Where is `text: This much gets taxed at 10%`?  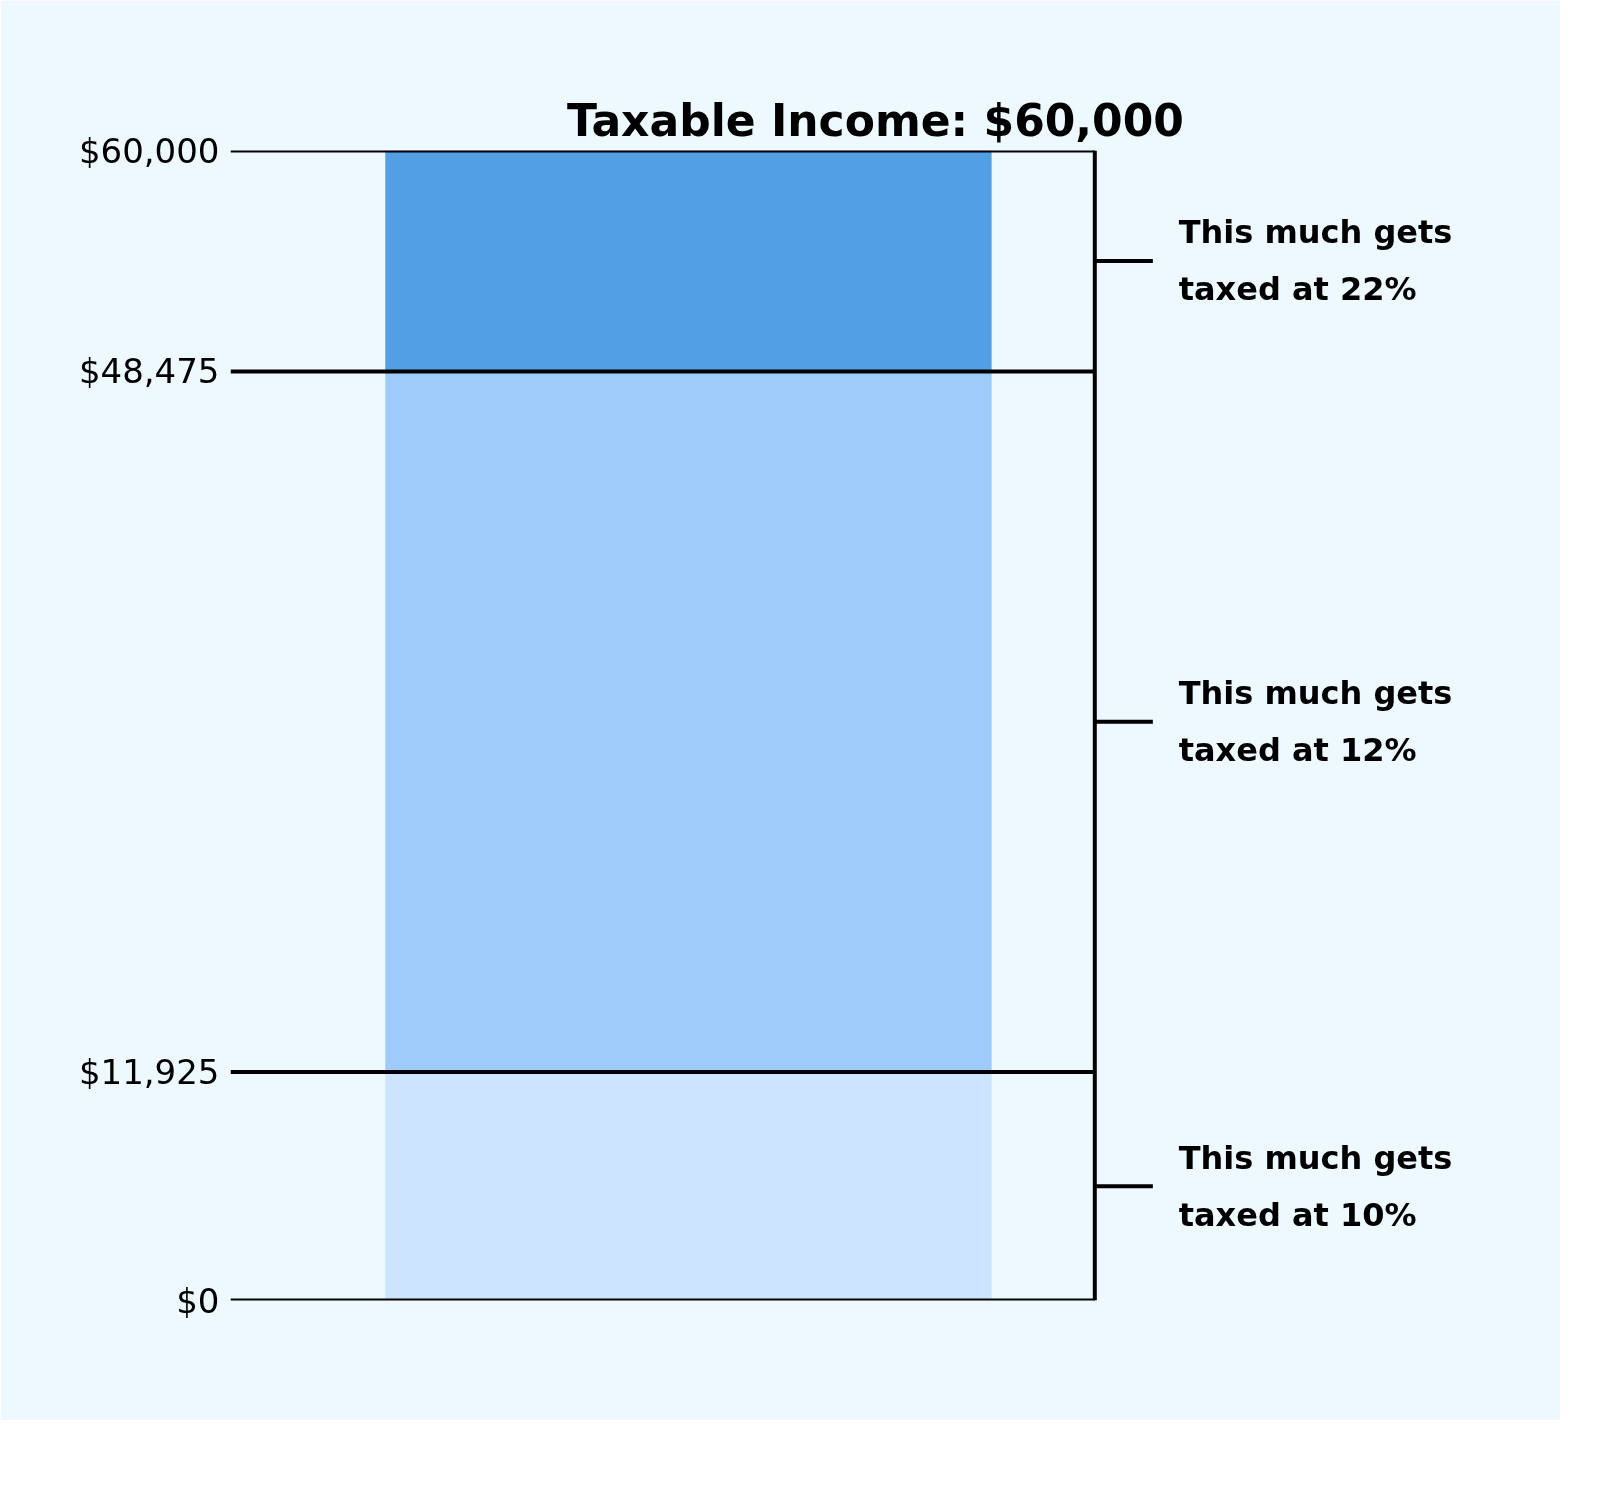 text: This much gets taxed at 10% is located at coordinates (1315, 1186).